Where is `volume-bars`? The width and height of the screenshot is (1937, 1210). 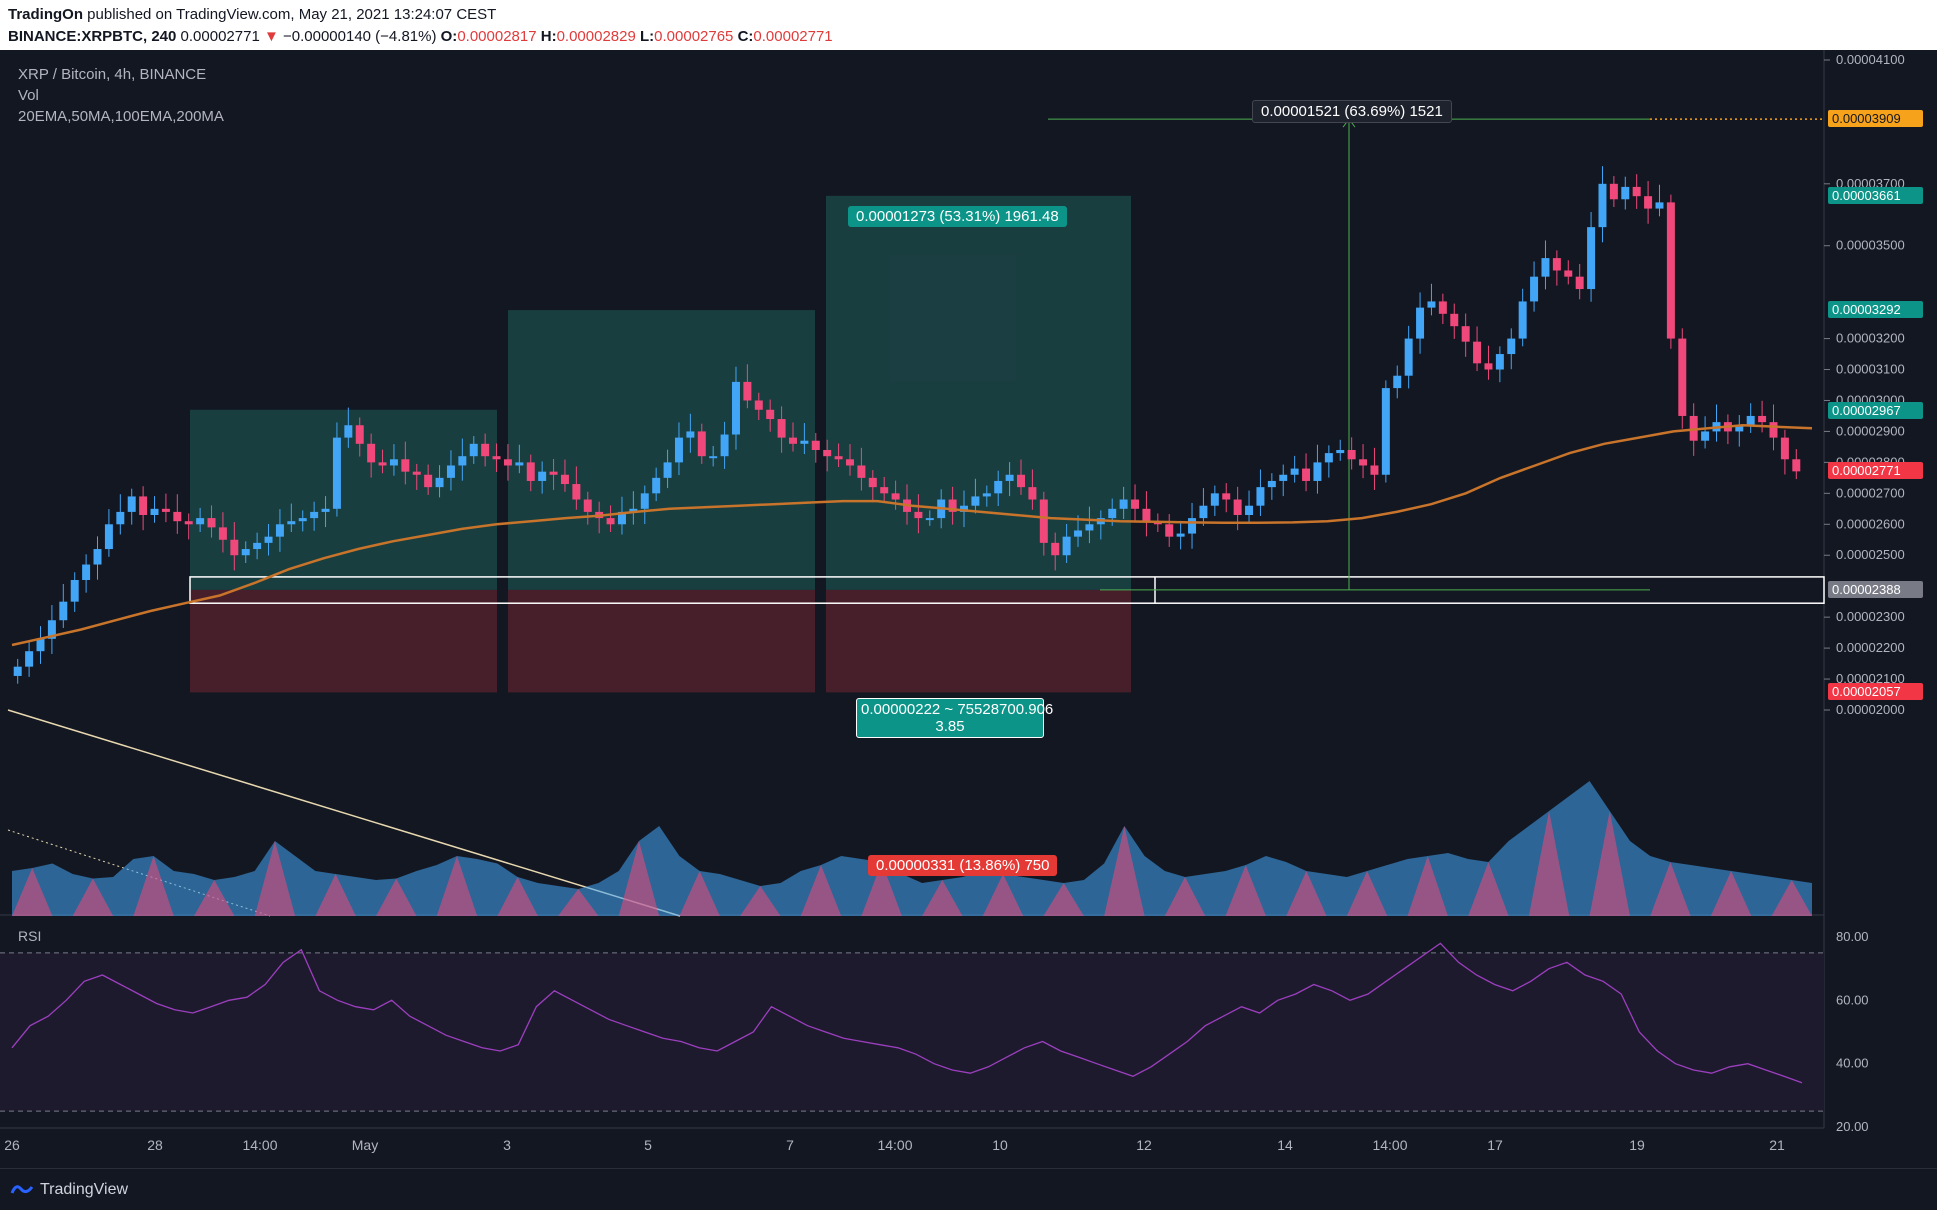 volume-bars is located at coordinates (912, 848).